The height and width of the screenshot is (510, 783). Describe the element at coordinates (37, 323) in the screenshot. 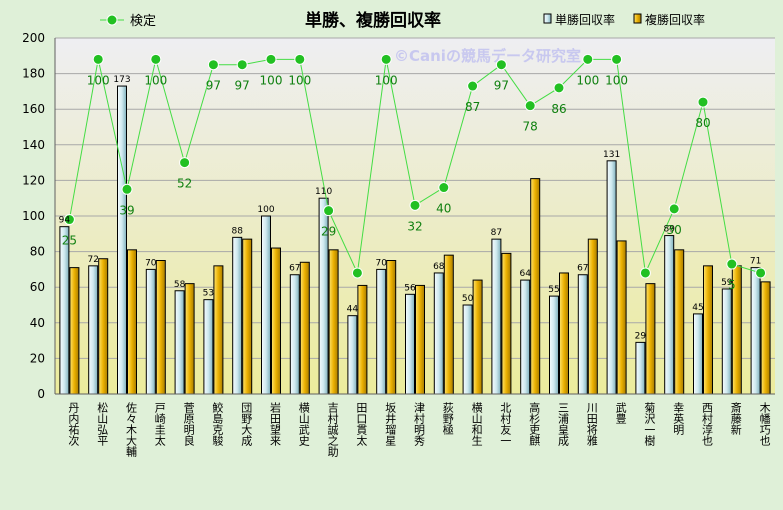

I see `y-tick-label: 40` at that location.